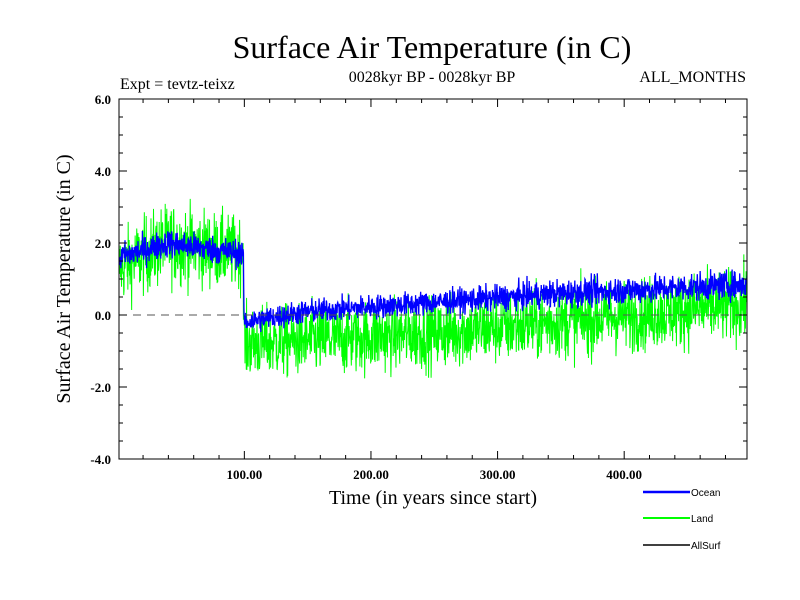 Image resolution: width=800 pixels, height=600 pixels. I want to click on months-label: ALL_MONTHS, so click(692, 77).